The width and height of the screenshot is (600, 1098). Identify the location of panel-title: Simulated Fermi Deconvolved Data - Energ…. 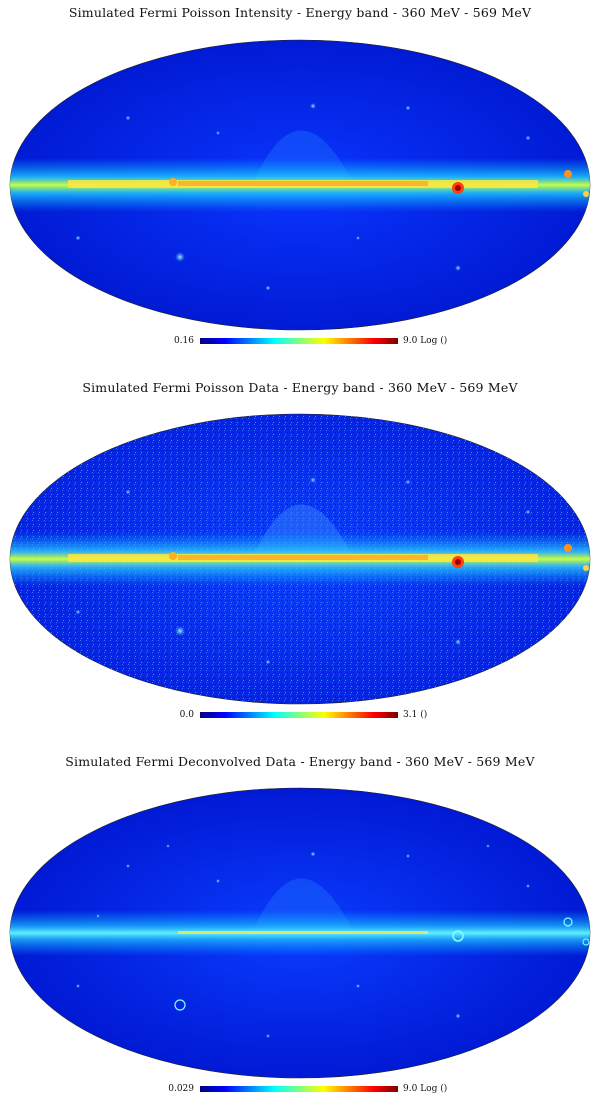
(300, 761).